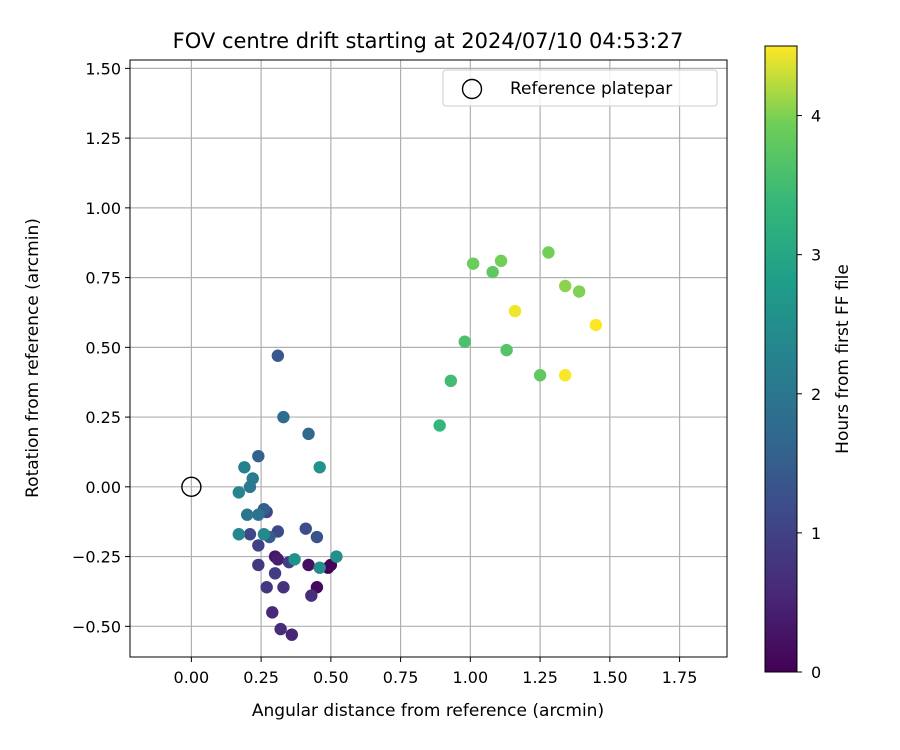  What do you see at coordinates (680, 677) in the screenshot?
I see `x-tick-label: 1.75` at bounding box center [680, 677].